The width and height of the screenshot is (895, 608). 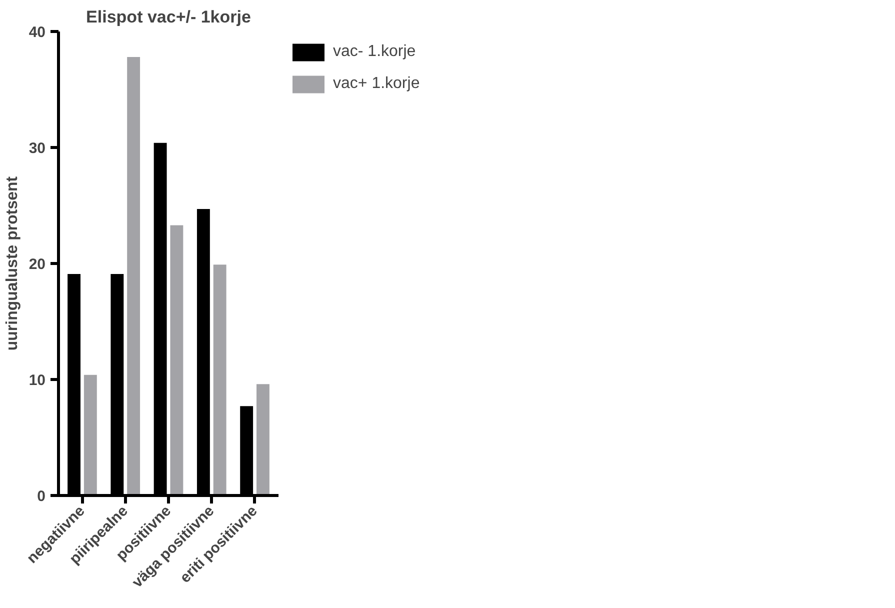 What do you see at coordinates (376, 84) in the screenshot?
I see `legend-label: vac+ 1.korje` at bounding box center [376, 84].